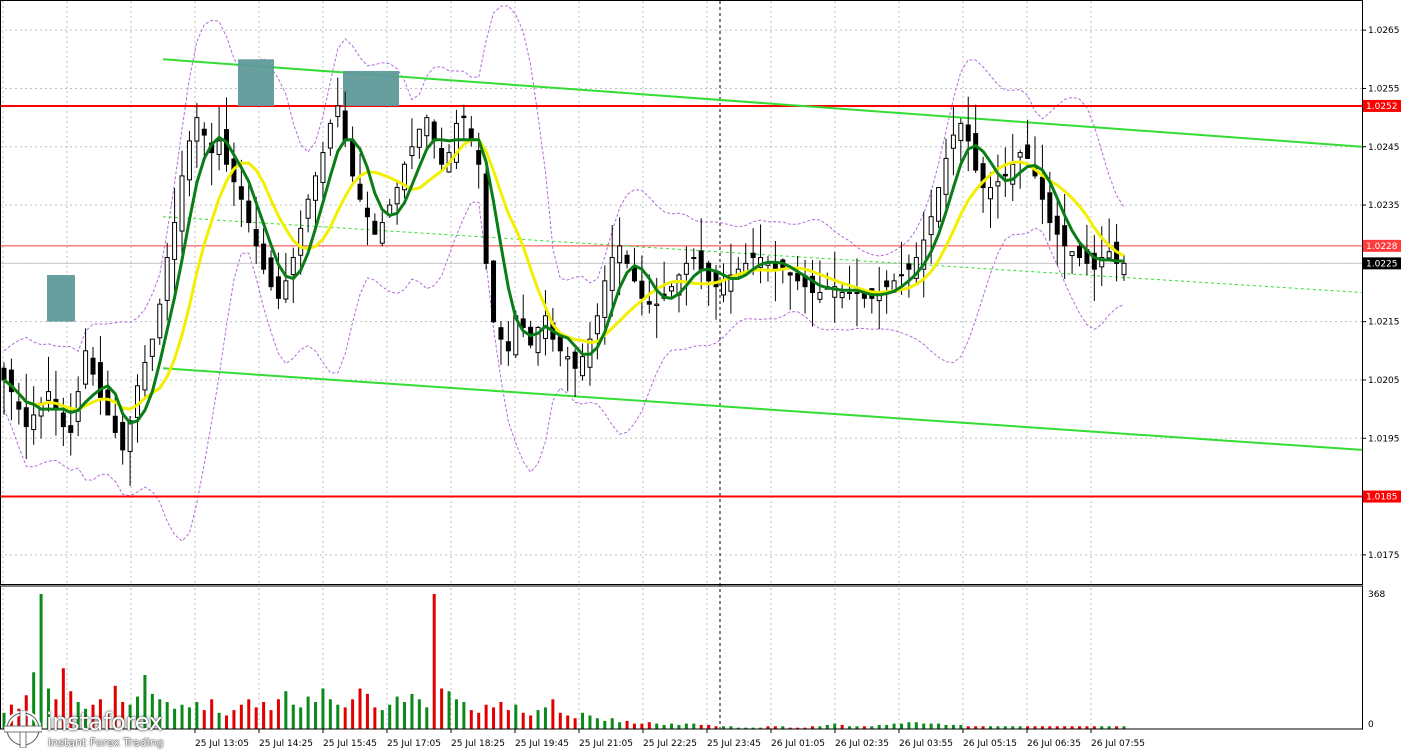 Image resolution: width=1404 pixels, height=752 pixels. I want to click on x-tick-label: 25 Jul 19:45, so click(542, 744).